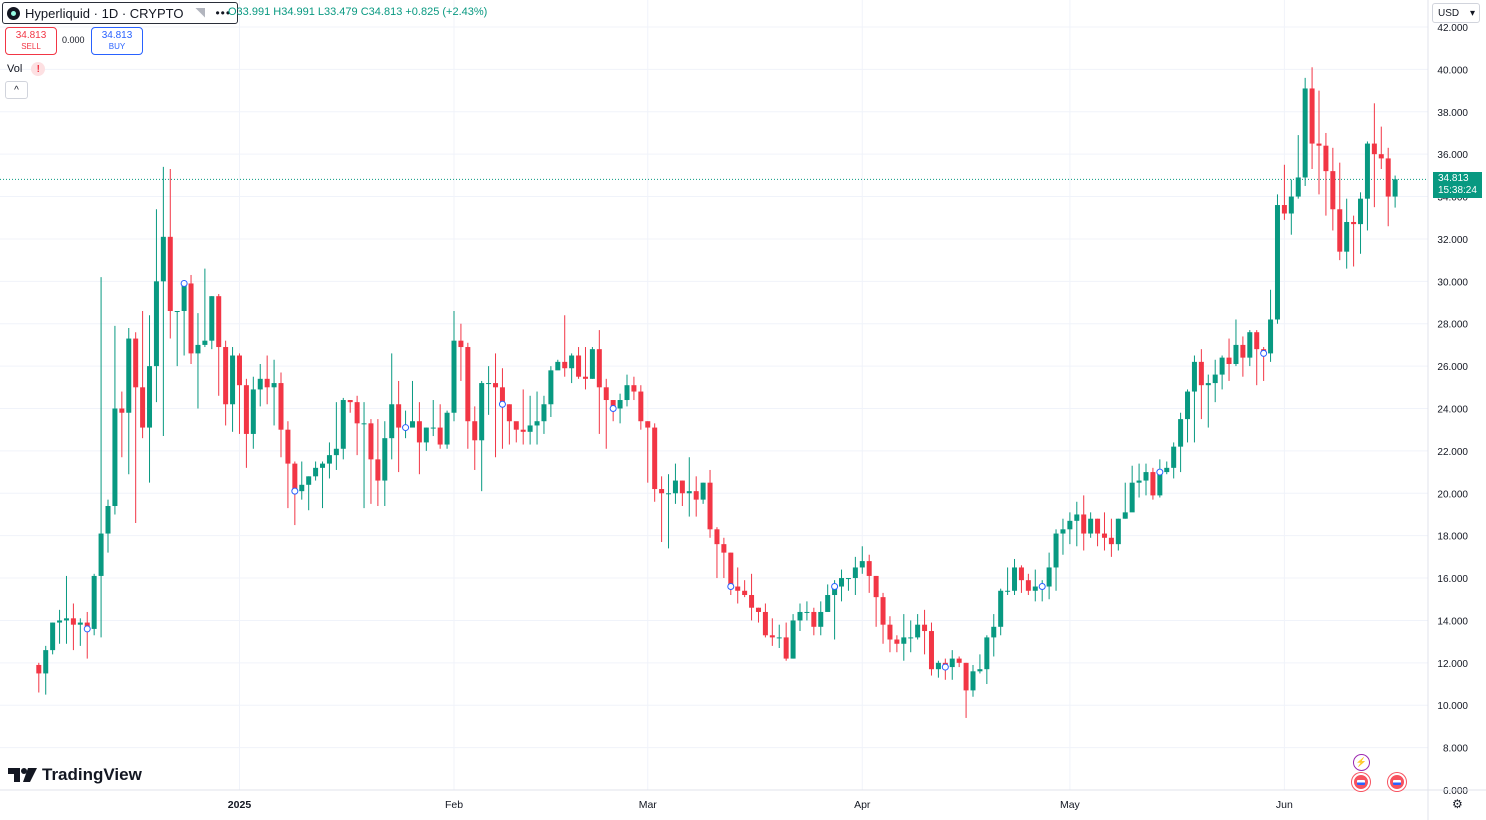 Image resolution: width=1486 pixels, height=820 pixels. I want to click on warning-icon: !, so click(38, 69).